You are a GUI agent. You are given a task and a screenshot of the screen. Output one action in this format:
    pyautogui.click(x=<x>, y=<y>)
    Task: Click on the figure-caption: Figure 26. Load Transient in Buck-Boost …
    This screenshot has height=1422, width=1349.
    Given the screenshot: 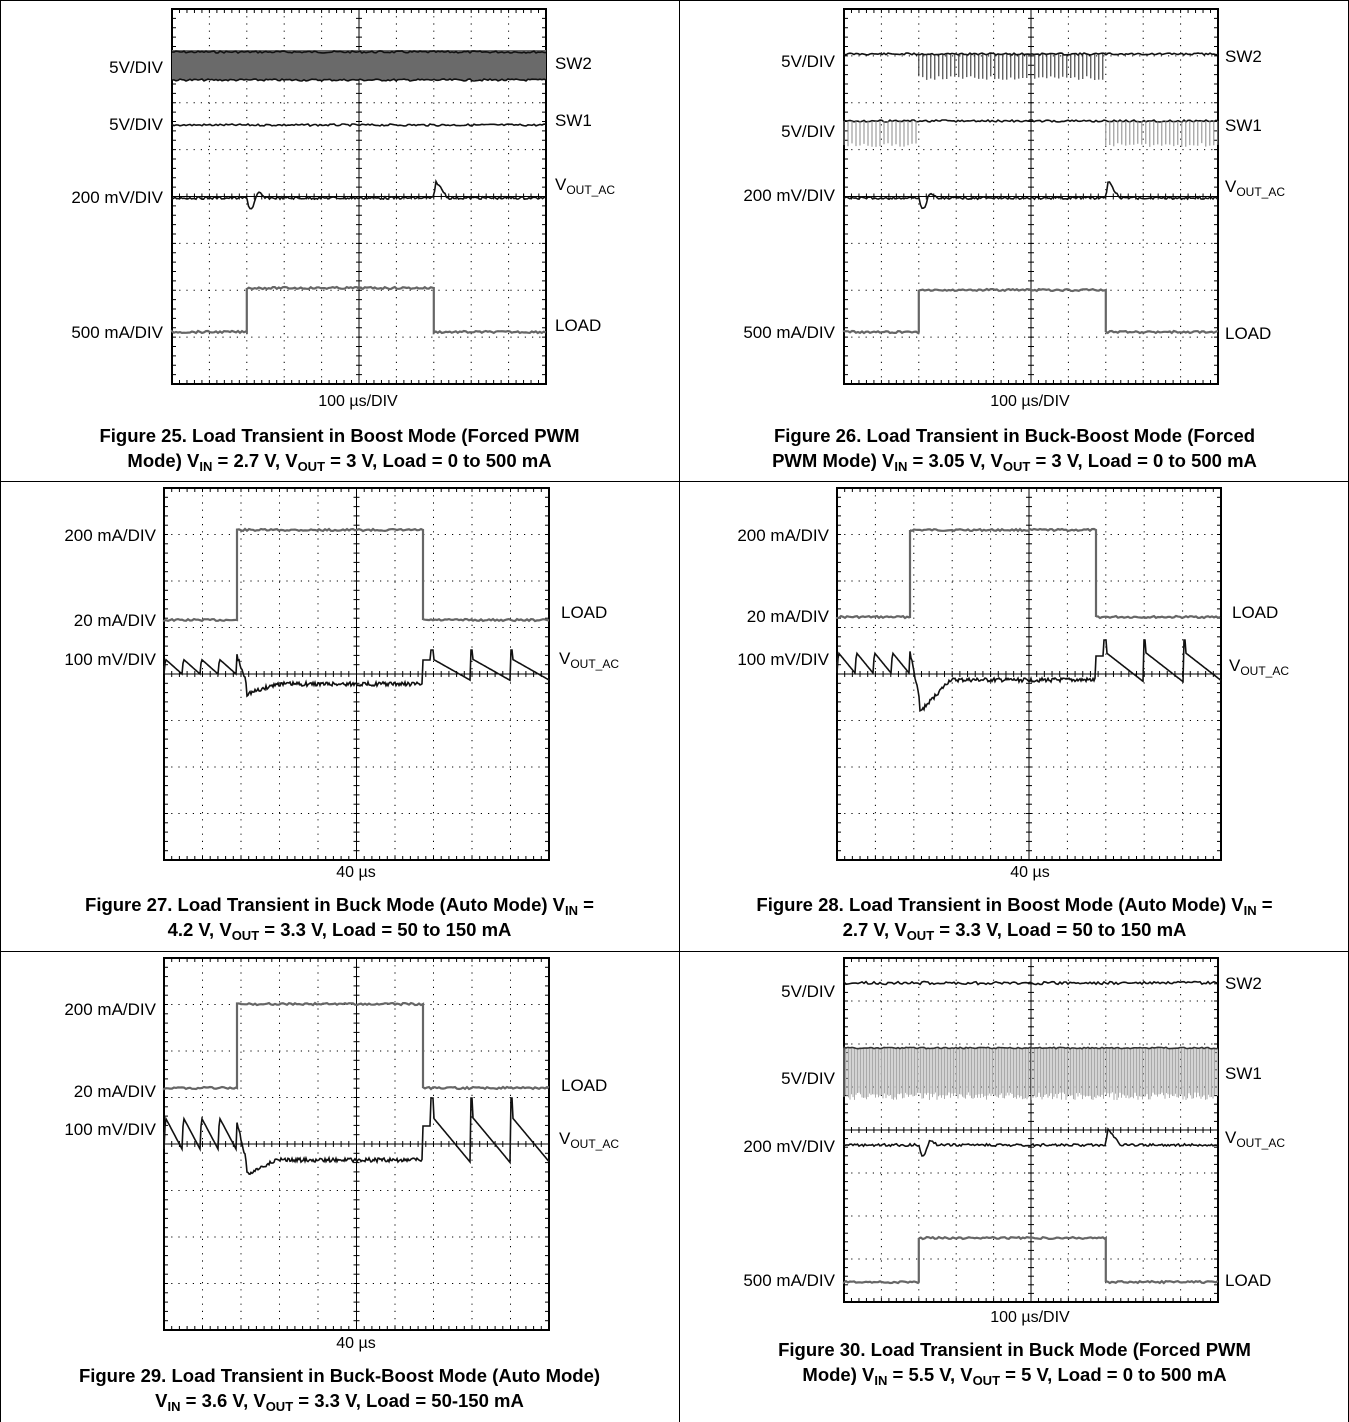 What is the action you would take?
    pyautogui.click(x=1014, y=449)
    